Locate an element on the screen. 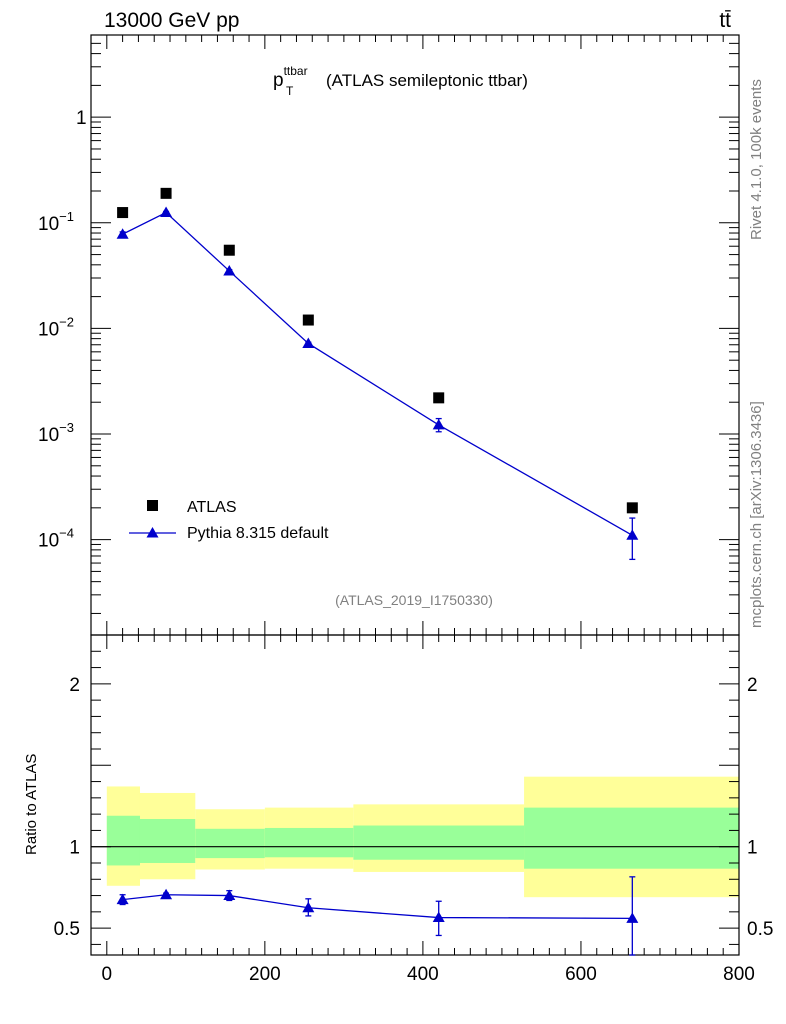 This screenshot has width=786, height=1024. analysis-id: (ATLAS_2019_I1750330) is located at coordinates (414, 600).